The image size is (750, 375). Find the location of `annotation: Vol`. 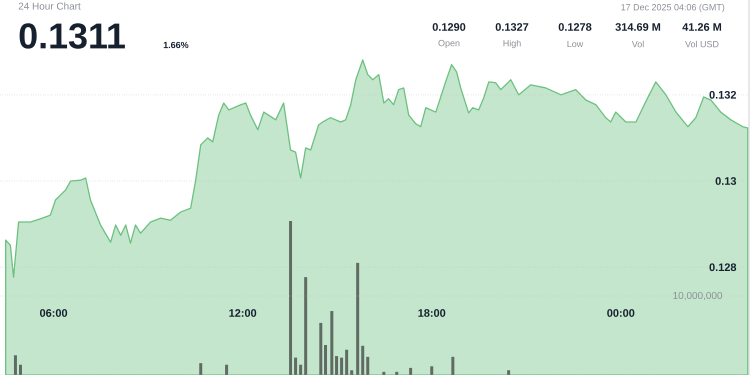

annotation: Vol is located at coordinates (638, 44).